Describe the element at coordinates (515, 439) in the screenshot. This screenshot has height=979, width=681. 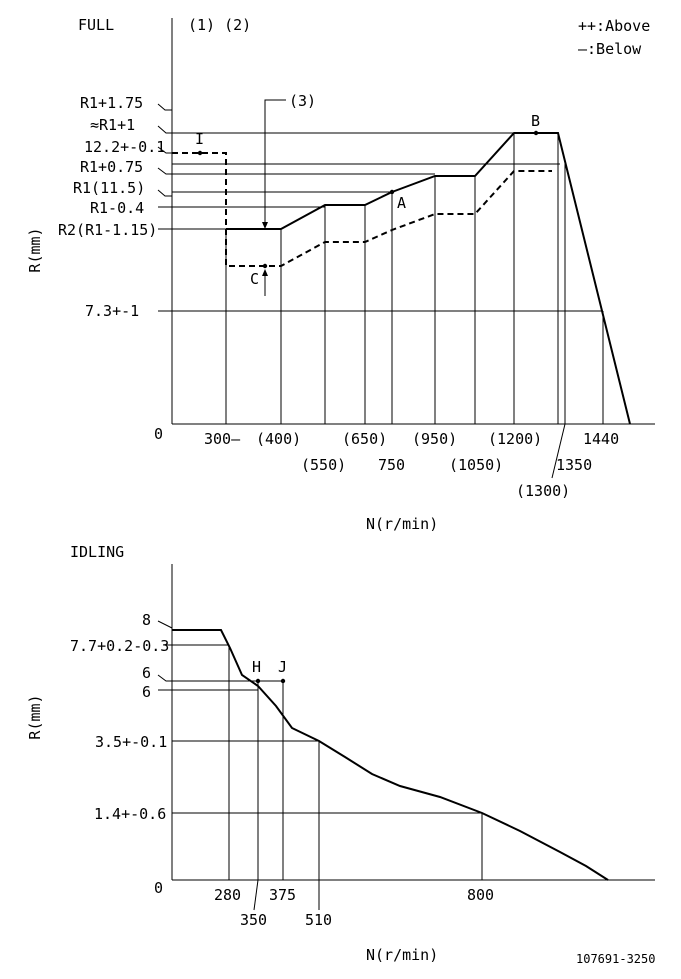
I see `full-x-label: (1200)` at that location.